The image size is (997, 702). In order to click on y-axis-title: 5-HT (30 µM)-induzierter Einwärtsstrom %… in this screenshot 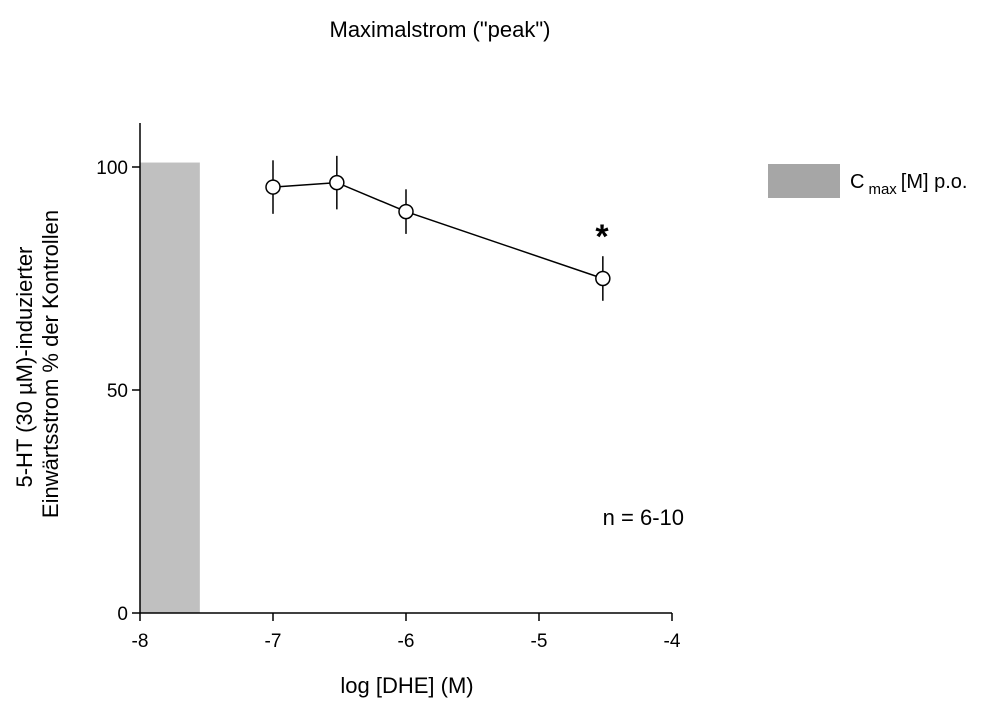, I will do `click(37, 364)`.